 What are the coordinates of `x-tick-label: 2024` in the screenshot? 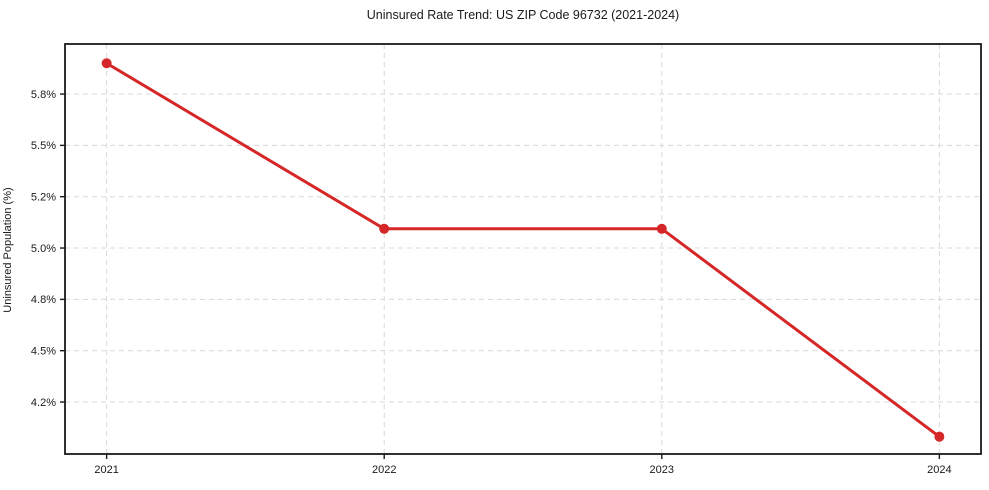 It's located at (939, 470).